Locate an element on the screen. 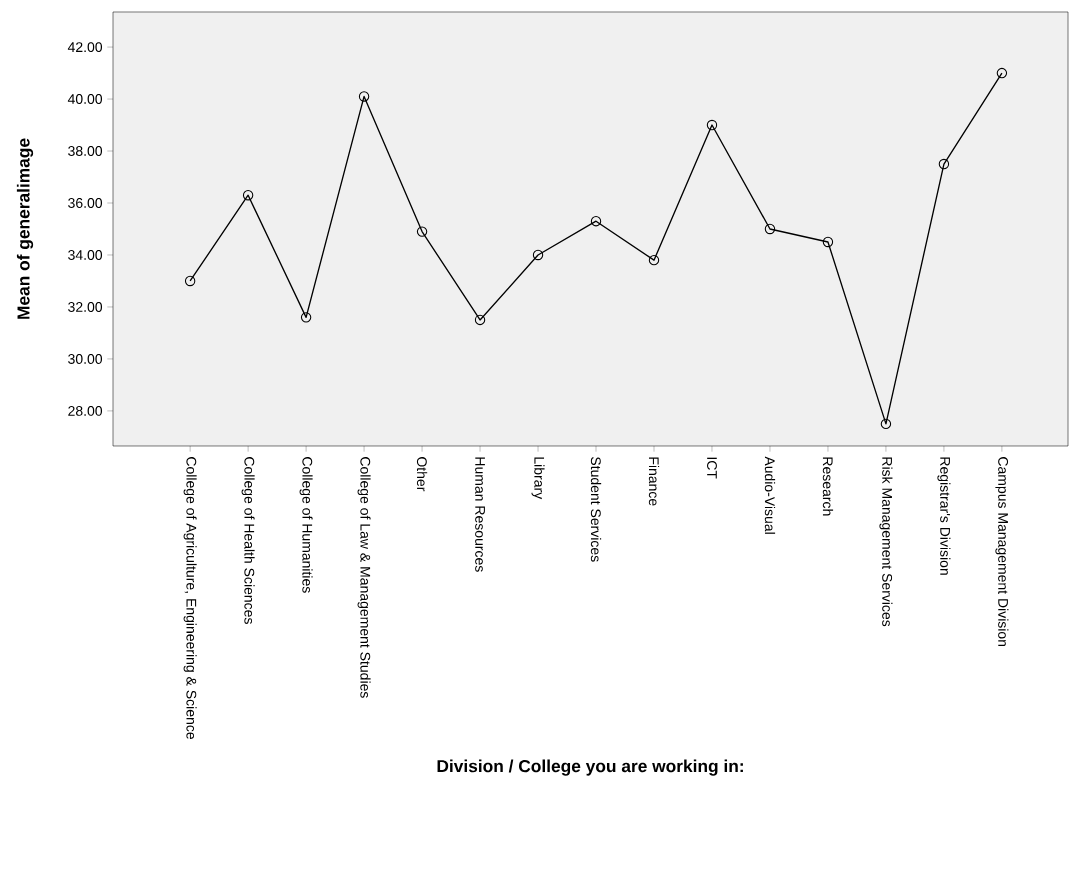 Image resolution: width=1070 pixels, height=888 pixels. y-tick-label: 36.00 is located at coordinates (85, 203).